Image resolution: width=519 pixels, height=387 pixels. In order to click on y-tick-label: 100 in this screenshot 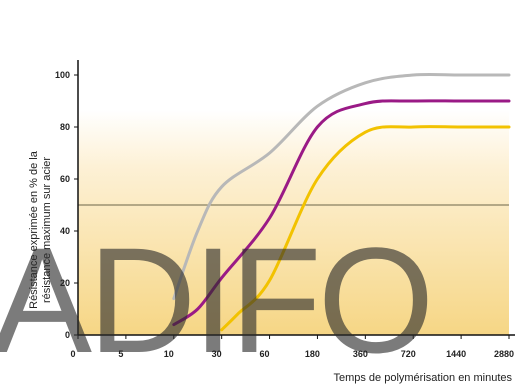, I will do `click(62, 75)`.